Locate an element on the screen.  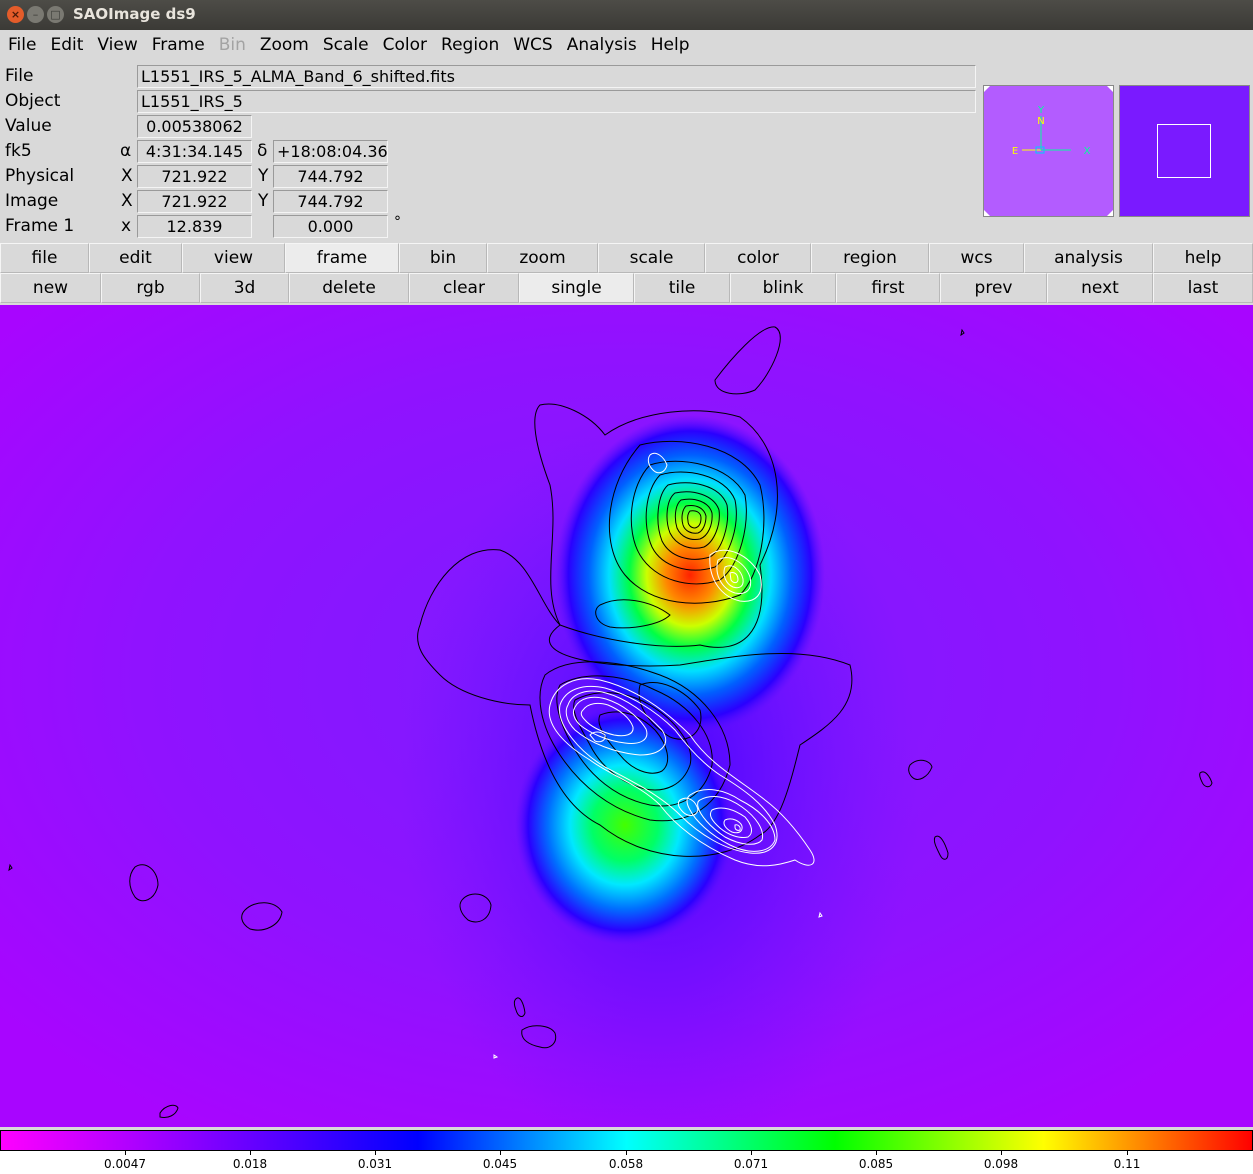
menu-frame: Frame is located at coordinates (178, 45).